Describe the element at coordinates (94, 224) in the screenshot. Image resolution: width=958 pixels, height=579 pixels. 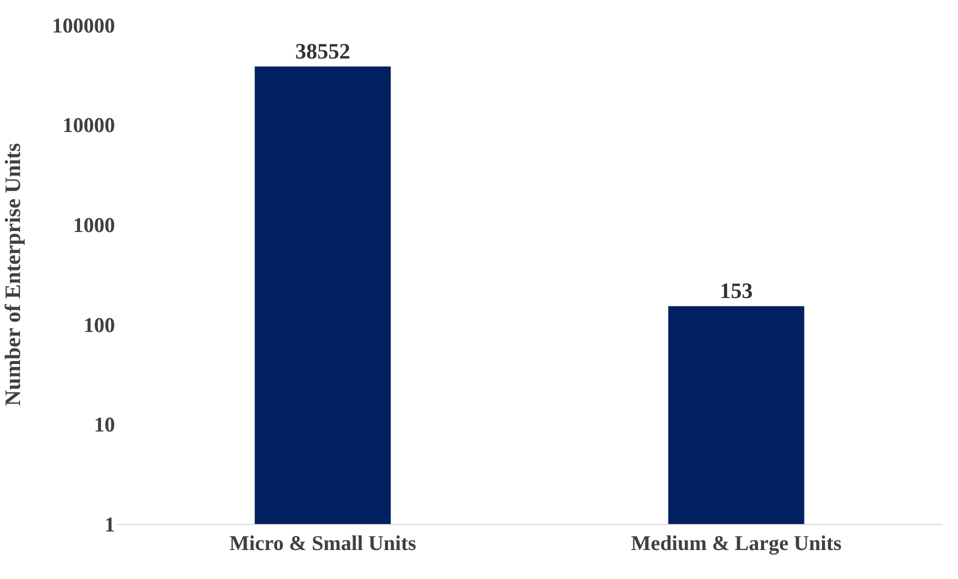
I see `y-tick-label: 1000` at that location.